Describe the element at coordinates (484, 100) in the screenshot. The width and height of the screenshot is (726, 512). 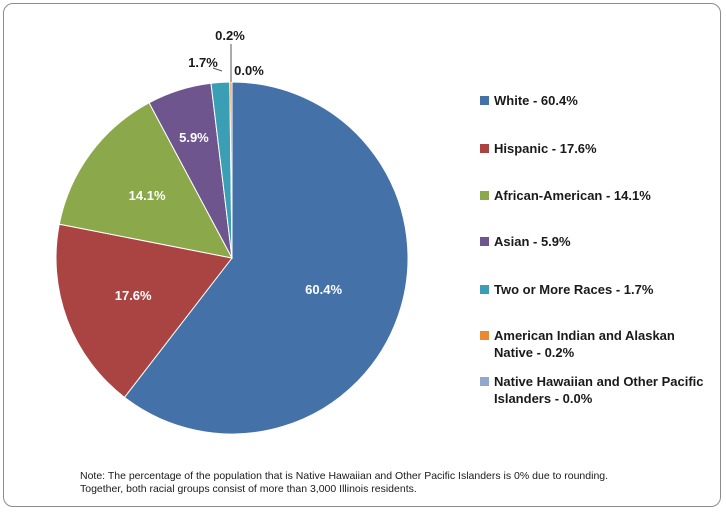
I see `legend-swatch-white` at that location.